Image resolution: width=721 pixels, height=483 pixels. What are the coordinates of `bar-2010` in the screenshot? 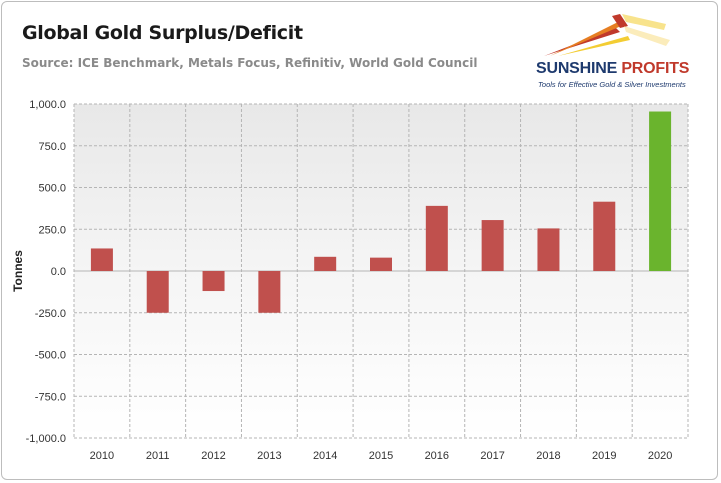 It's located at (101, 259).